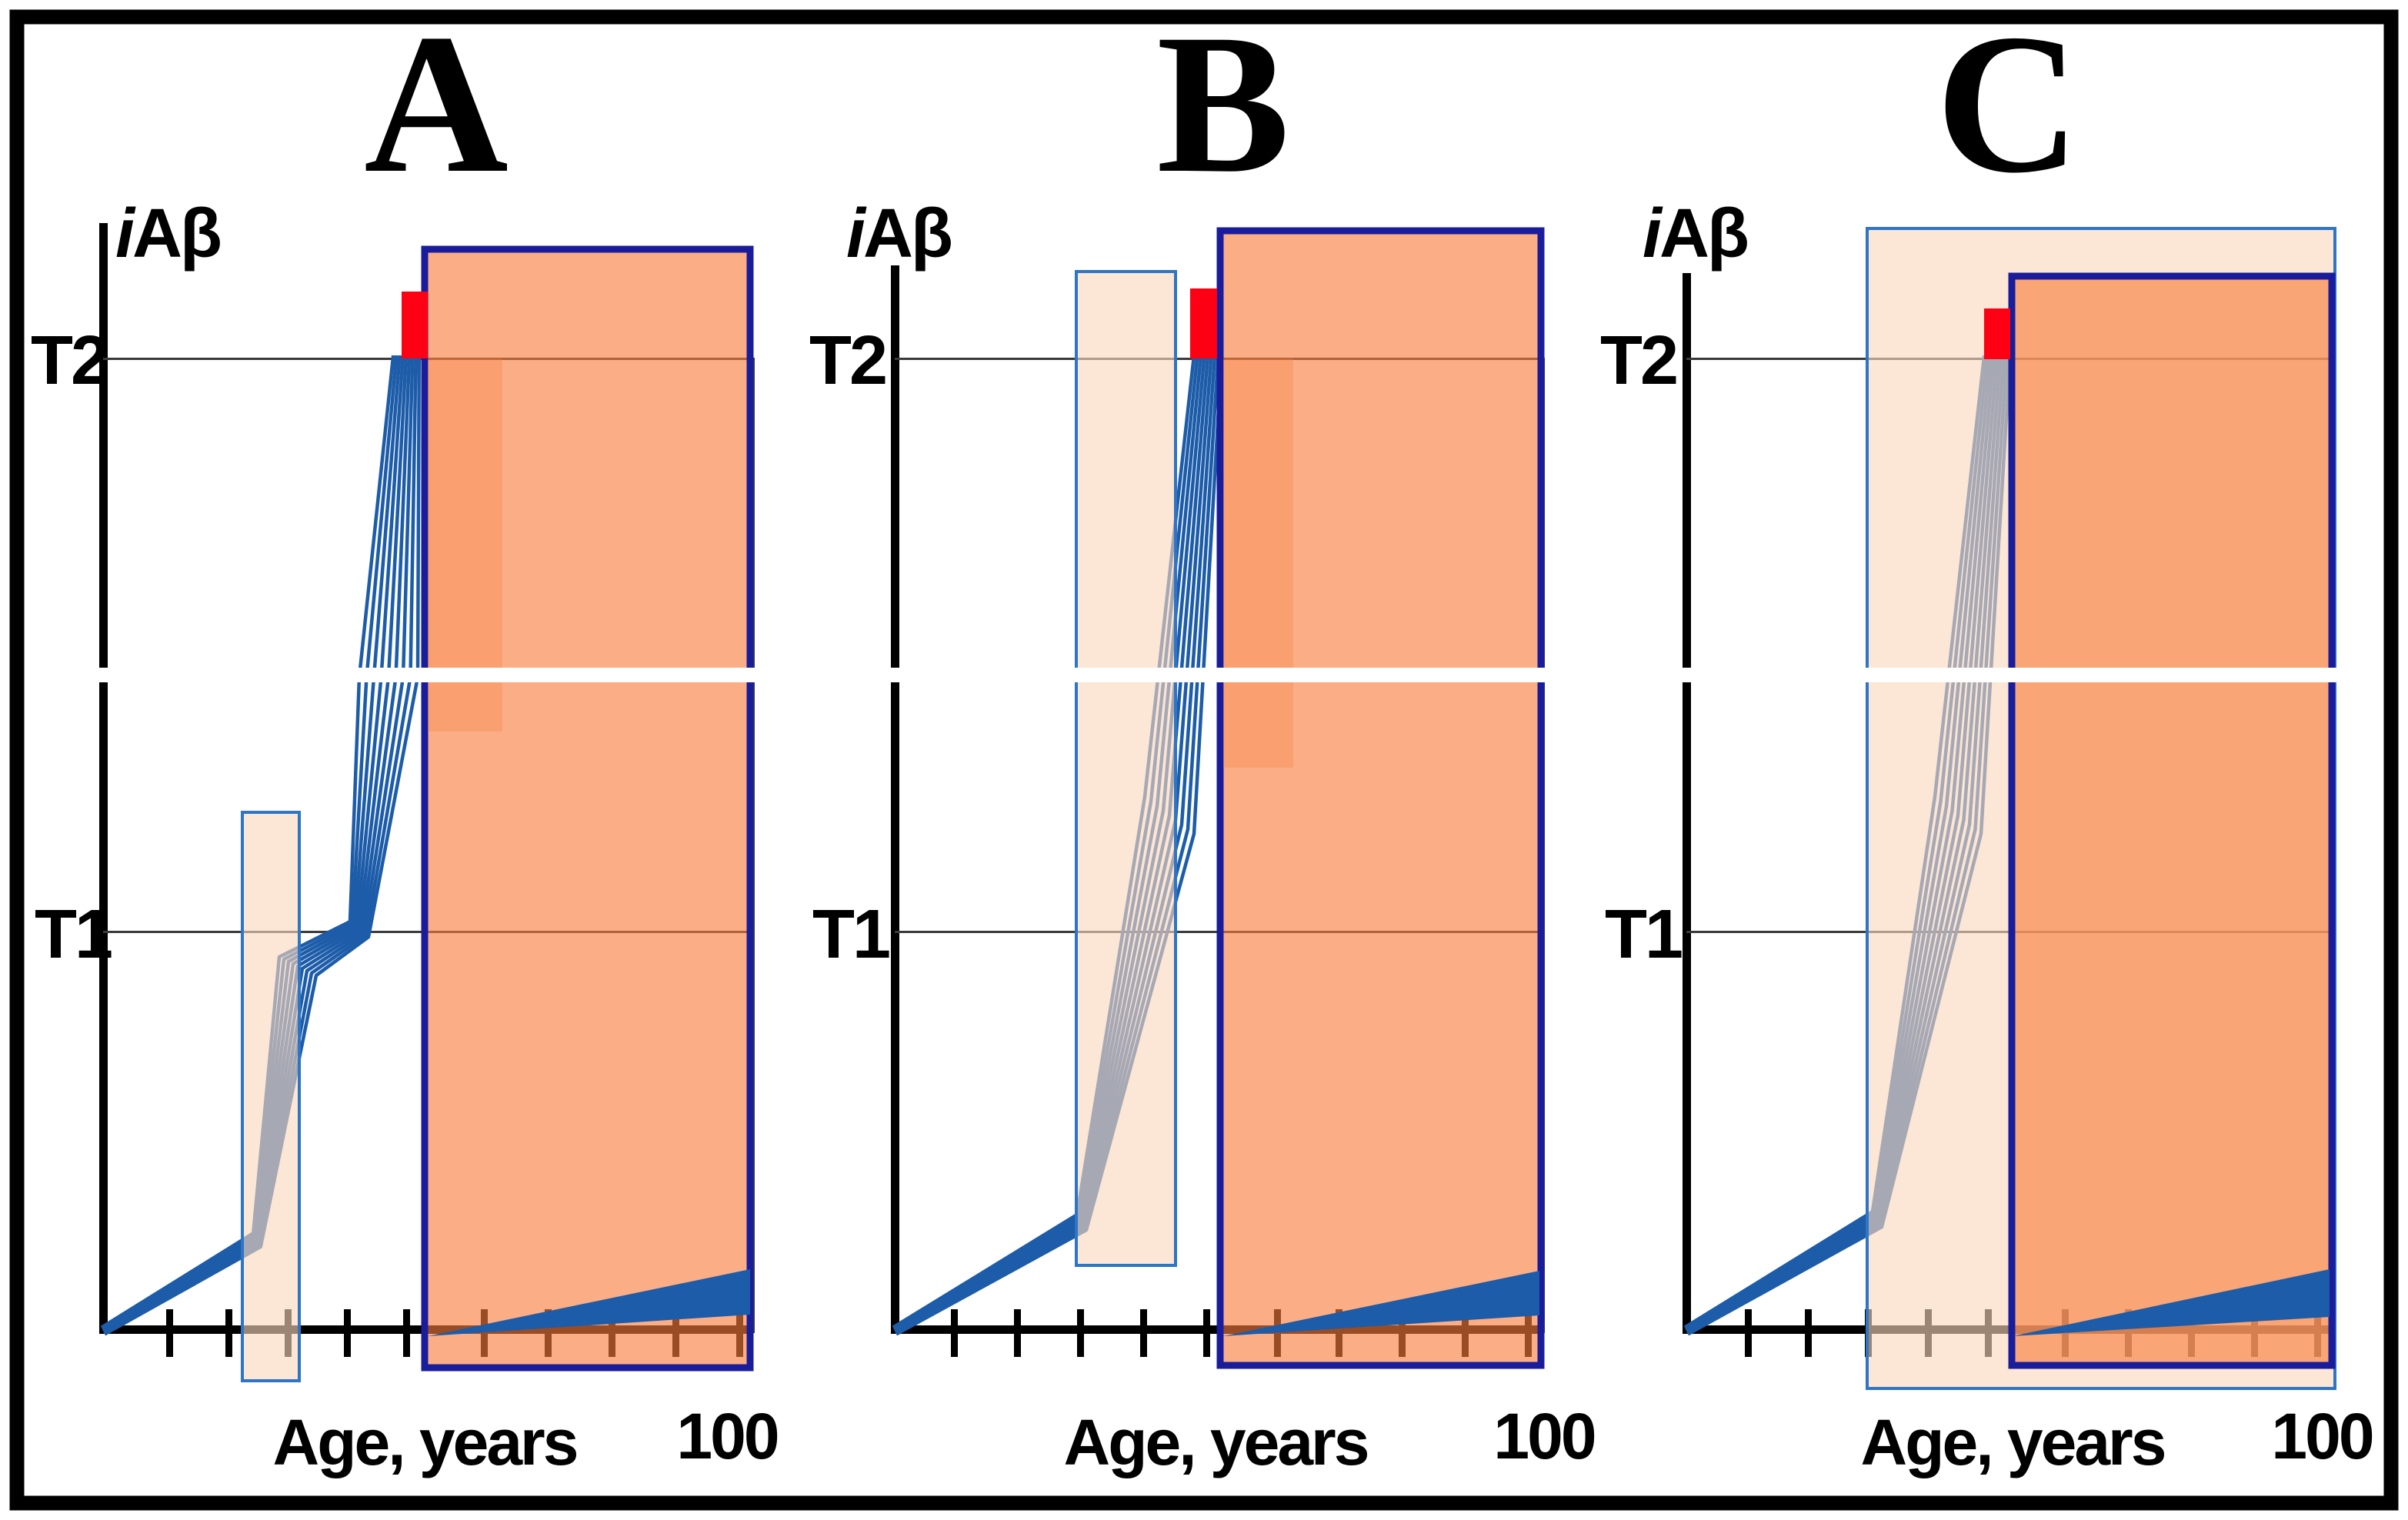 The width and height of the screenshot is (2408, 1520). Describe the element at coordinates (1222, 107) in the screenshot. I see `panel-title: B` at that location.